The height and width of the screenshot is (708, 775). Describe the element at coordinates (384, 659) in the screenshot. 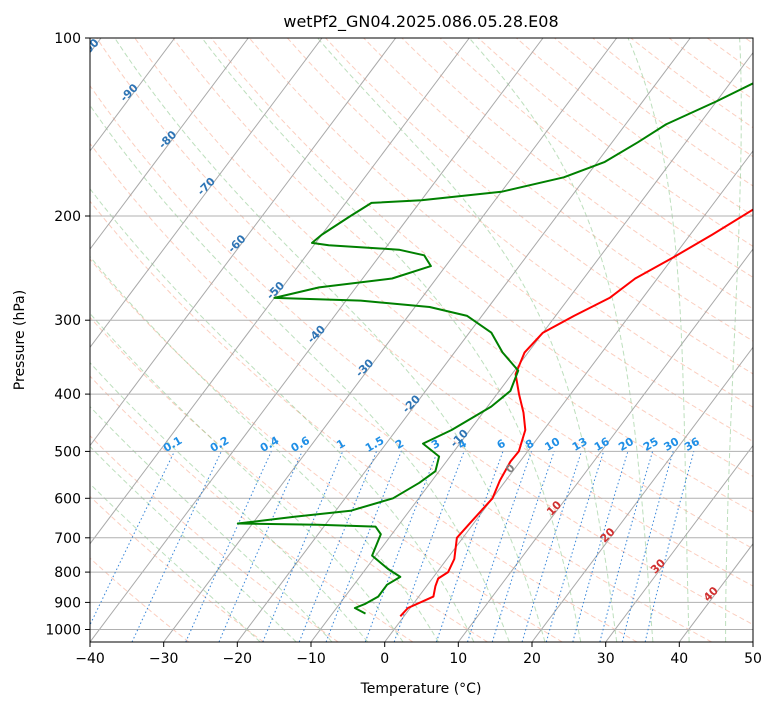

I see `x-tick-label: 0` at that location.